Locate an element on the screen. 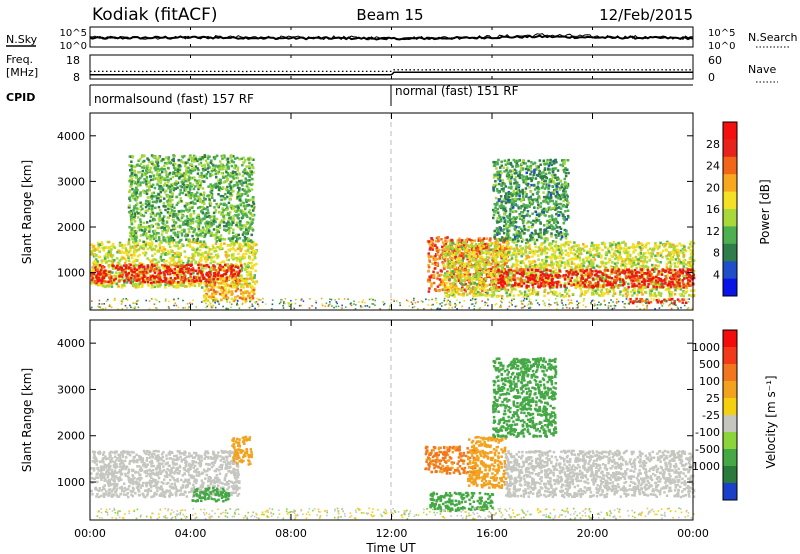  freq-ytick-top: 18 is located at coordinates (73, 60).